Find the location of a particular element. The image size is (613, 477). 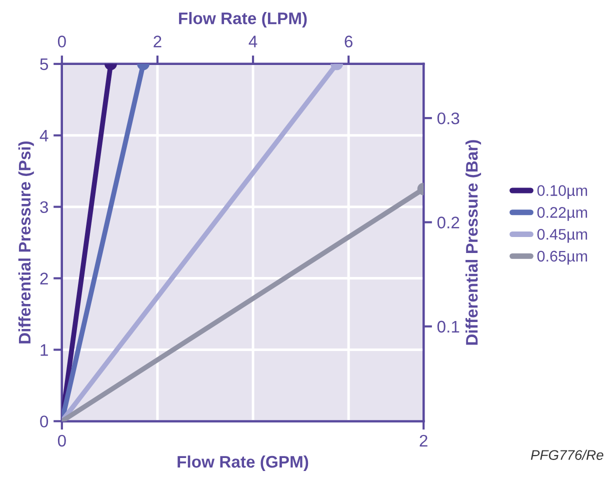

x2-axis-title: Flow Rate (LPM) is located at coordinates (243, 20).